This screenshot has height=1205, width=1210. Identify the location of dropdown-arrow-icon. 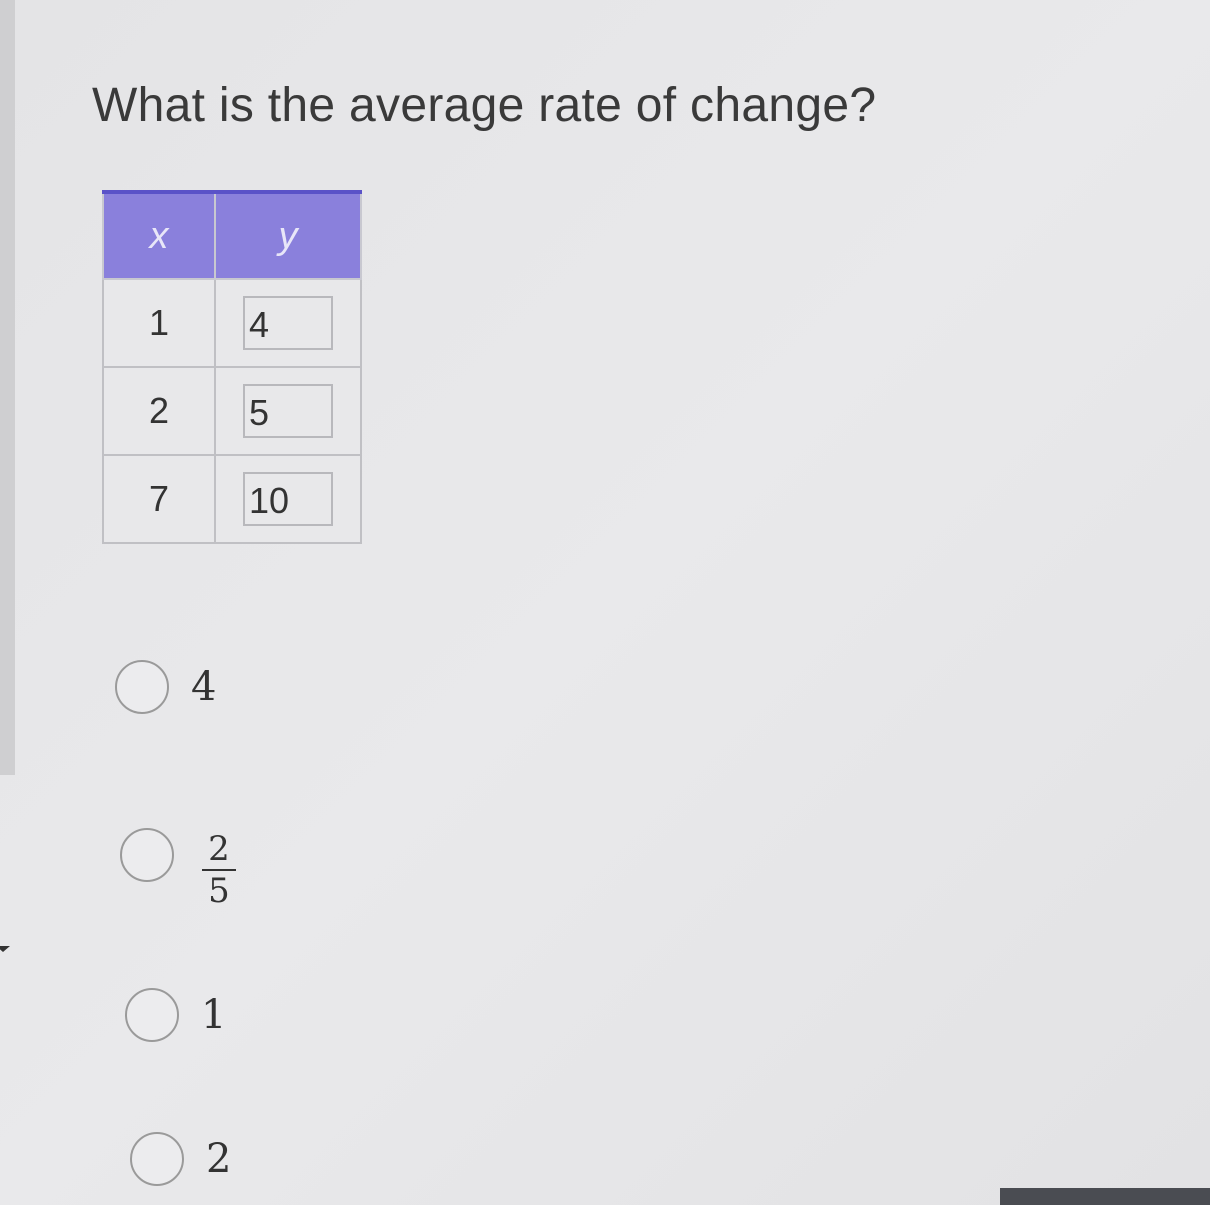
(5, 949).